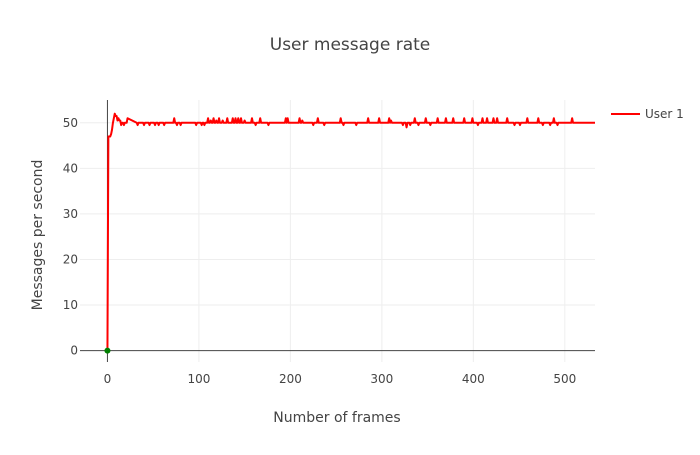 This screenshot has height=455, width=700. Describe the element at coordinates (198, 379) in the screenshot. I see `x-tick-label: 100` at that location.